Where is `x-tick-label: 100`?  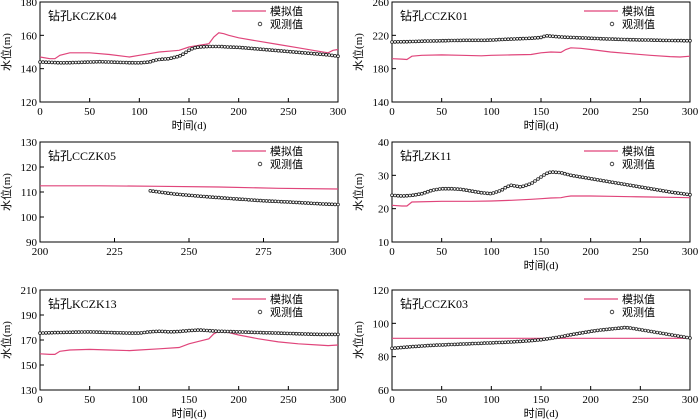
x-tick-label: 100 is located at coordinates (139, 400).